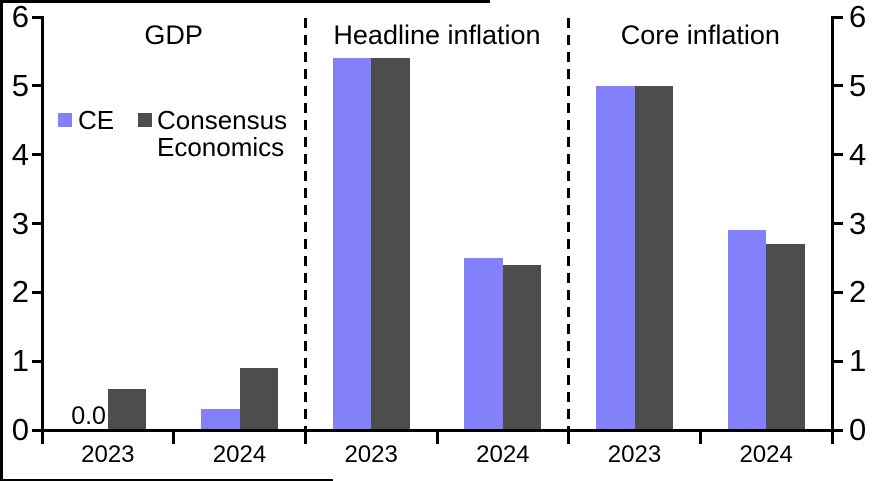 The width and height of the screenshot is (874, 481). What do you see at coordinates (437, 35) in the screenshot?
I see `panel-title: Headline inflation` at bounding box center [437, 35].